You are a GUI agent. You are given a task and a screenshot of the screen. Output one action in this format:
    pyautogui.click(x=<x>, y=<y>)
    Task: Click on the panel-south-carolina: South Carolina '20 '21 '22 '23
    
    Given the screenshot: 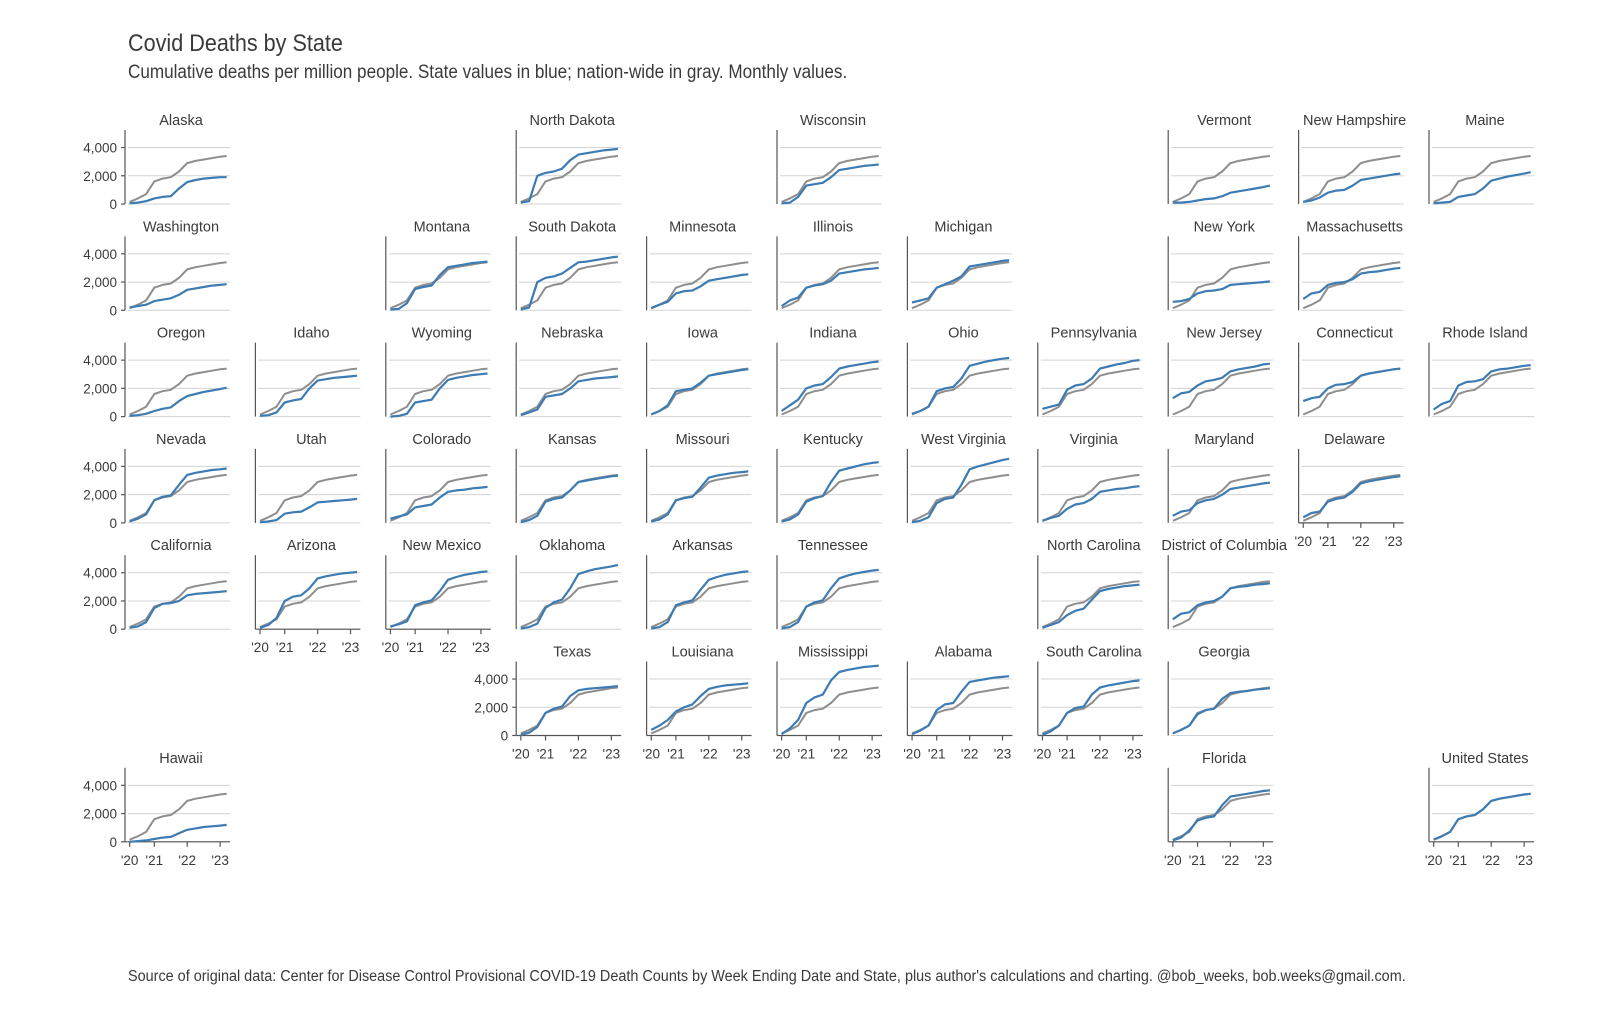 What is the action you would take?
    pyautogui.click(x=1088, y=703)
    